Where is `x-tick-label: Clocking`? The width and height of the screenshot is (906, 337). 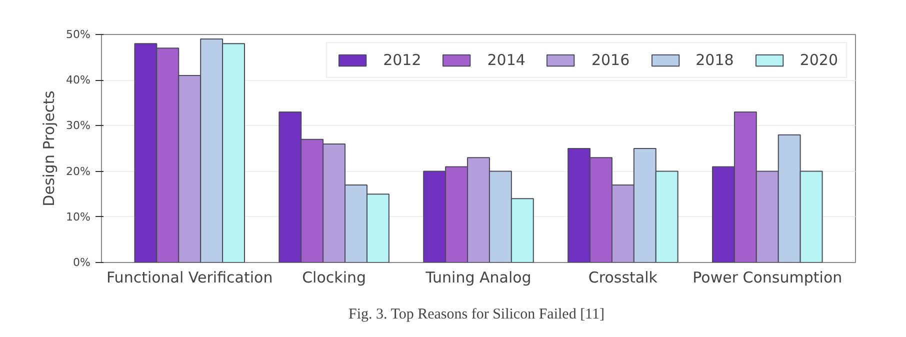 x-tick-label: Clocking is located at coordinates (334, 277).